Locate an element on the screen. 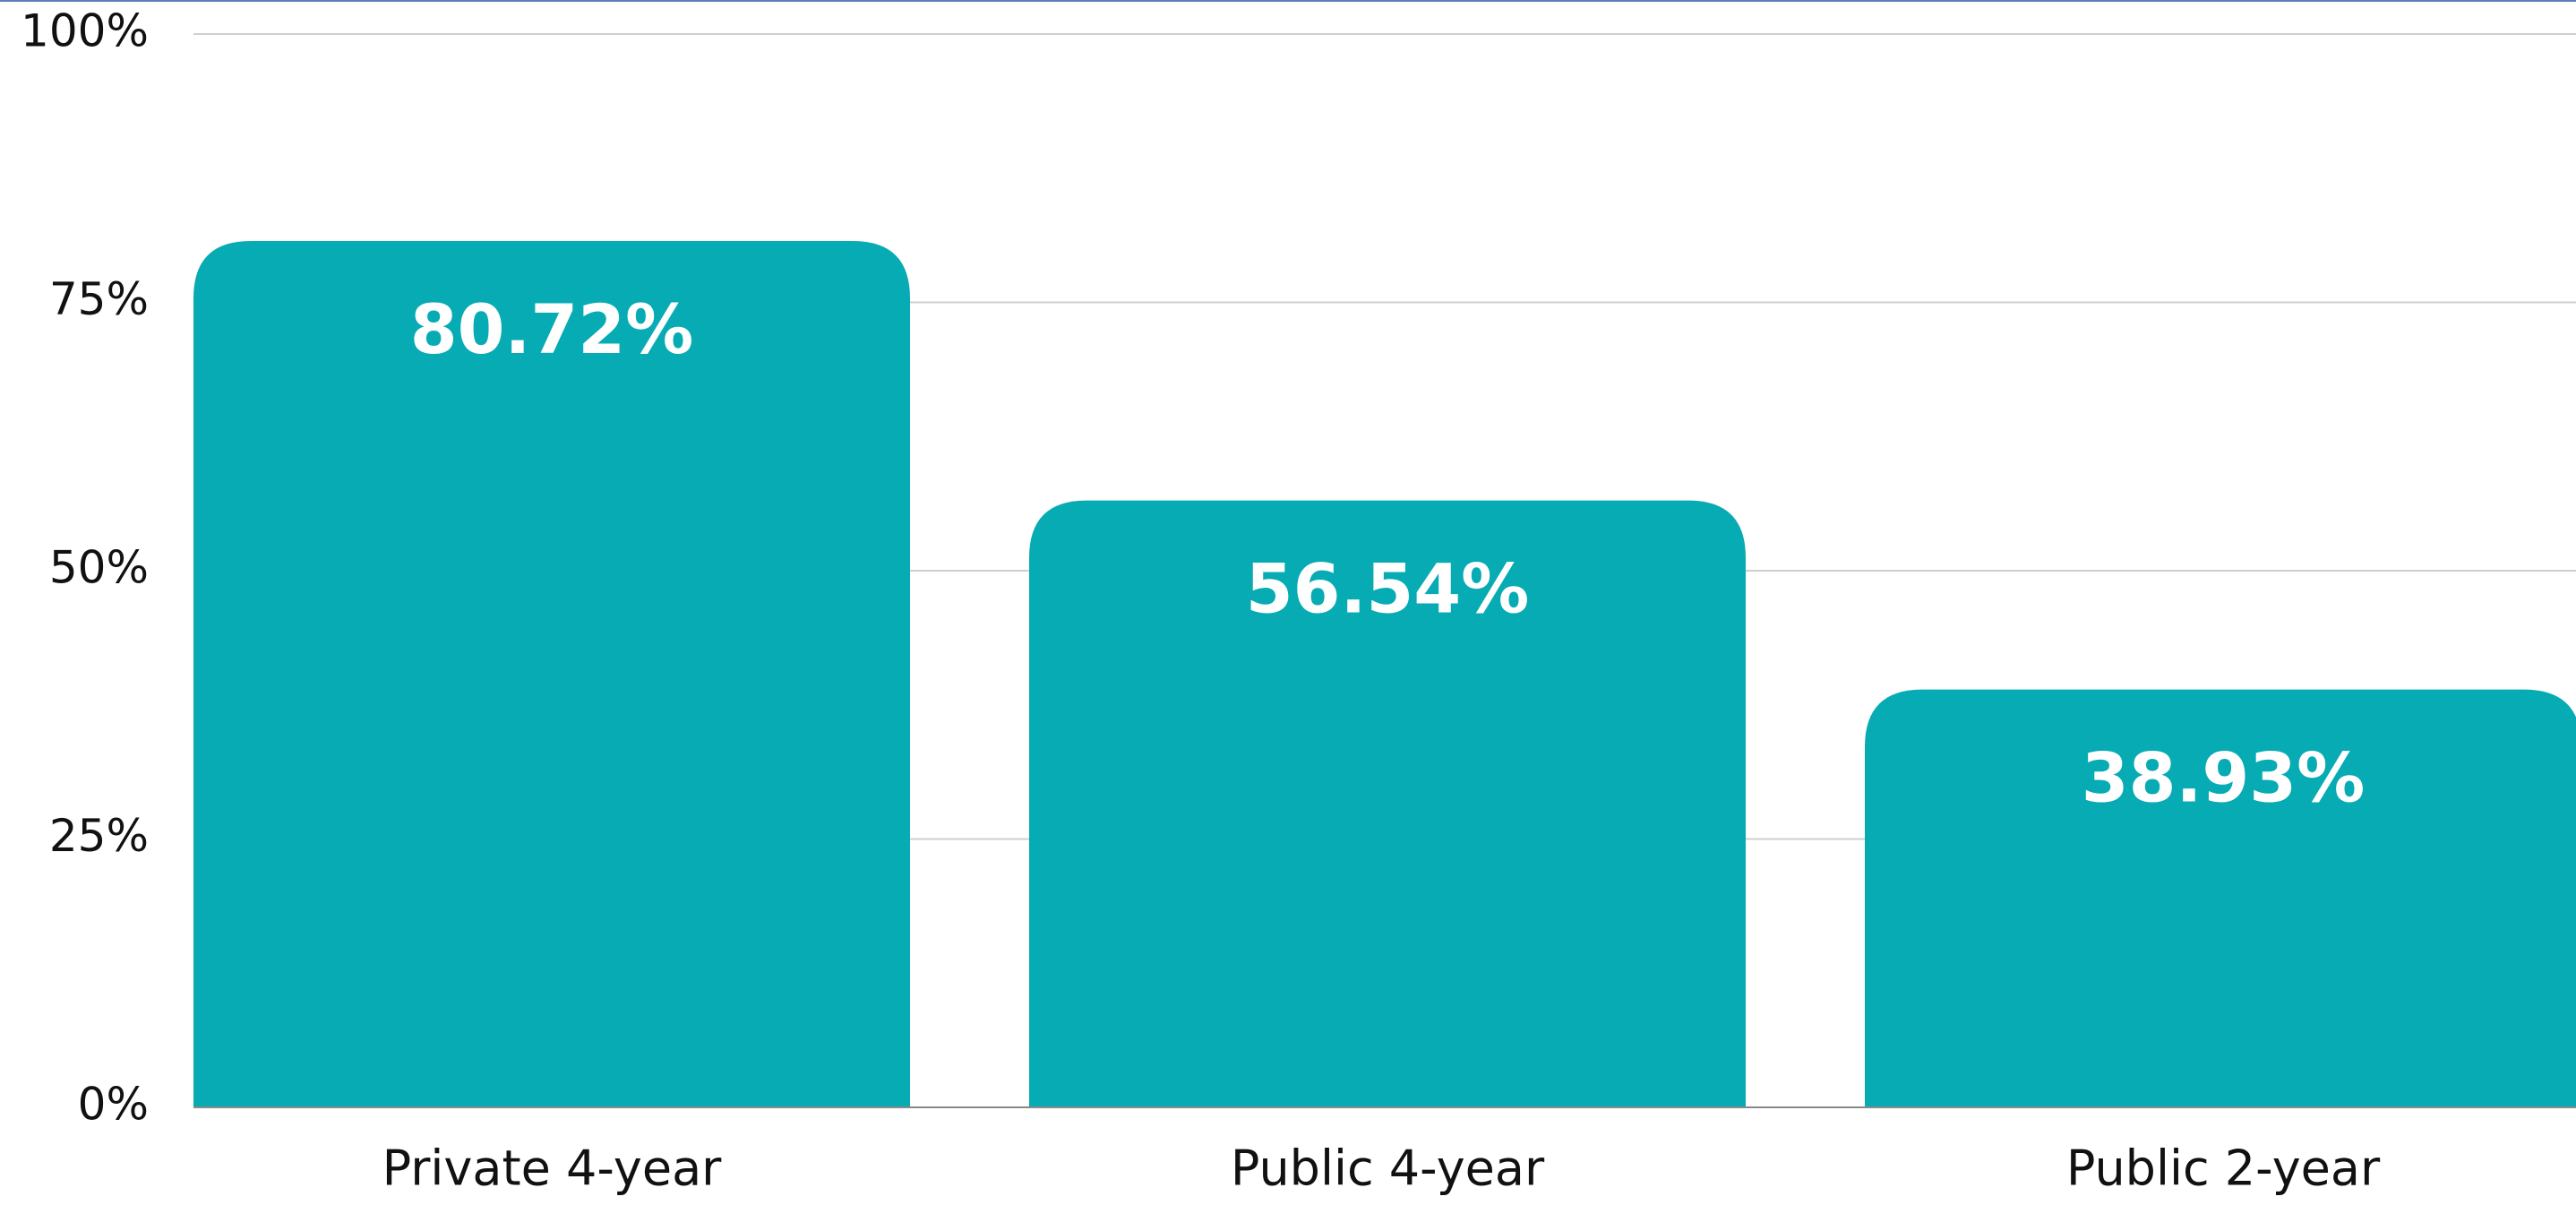 The width and height of the screenshot is (2576, 1205). x-tick-label: Private 4-year is located at coordinates (552, 1169).